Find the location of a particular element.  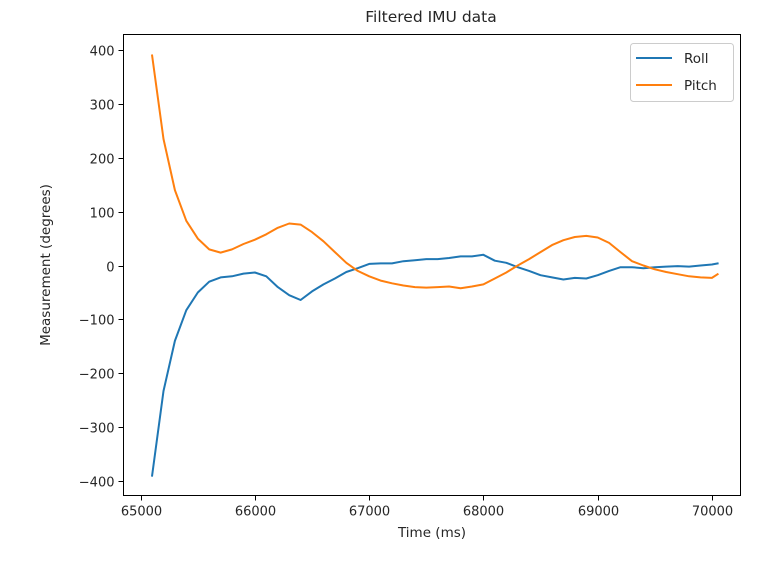

x-tick-label: 69000 is located at coordinates (598, 512).